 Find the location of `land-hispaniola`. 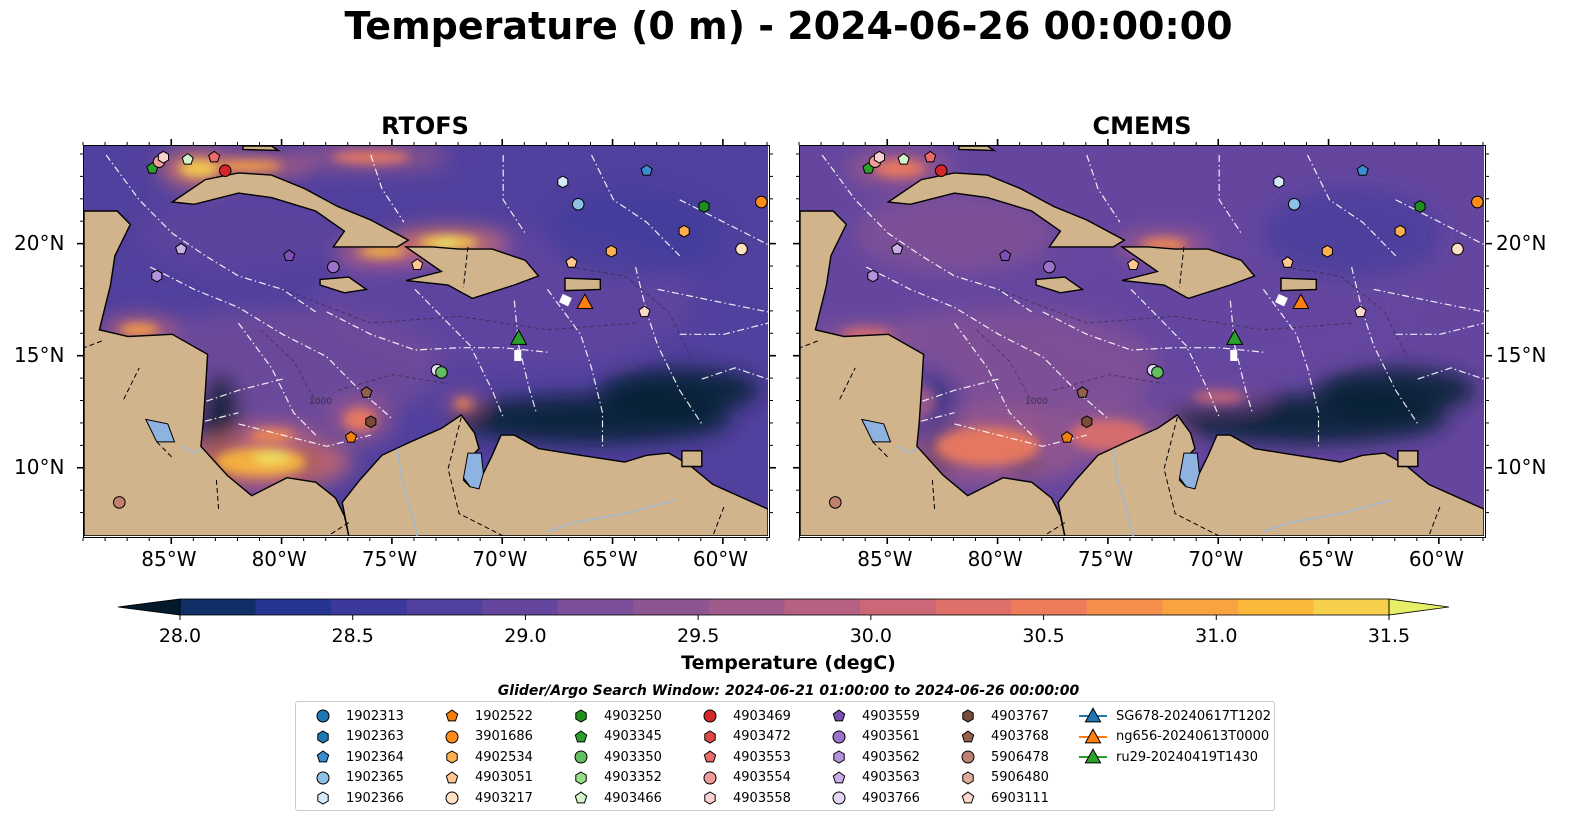

land-hispaniola is located at coordinates (471, 273).